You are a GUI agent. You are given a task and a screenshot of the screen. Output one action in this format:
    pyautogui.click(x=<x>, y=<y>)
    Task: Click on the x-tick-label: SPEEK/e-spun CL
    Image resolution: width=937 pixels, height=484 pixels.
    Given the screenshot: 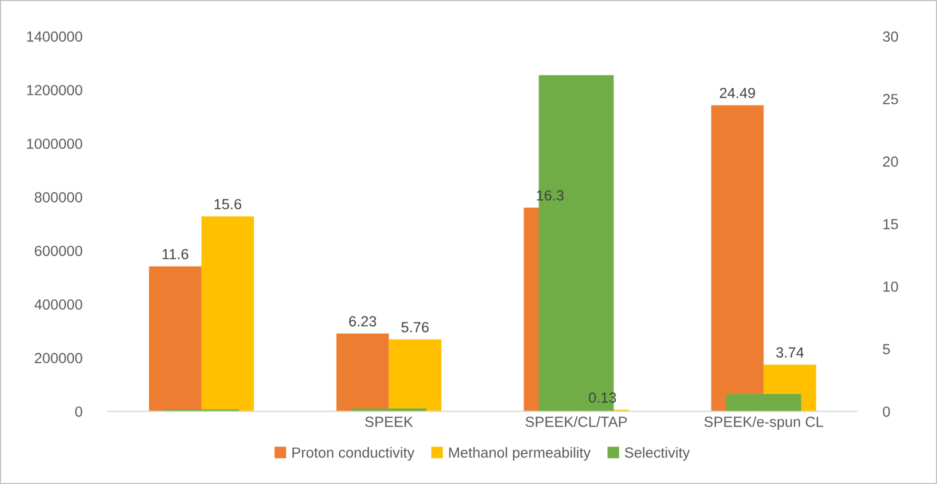 What is the action you would take?
    pyautogui.click(x=764, y=423)
    